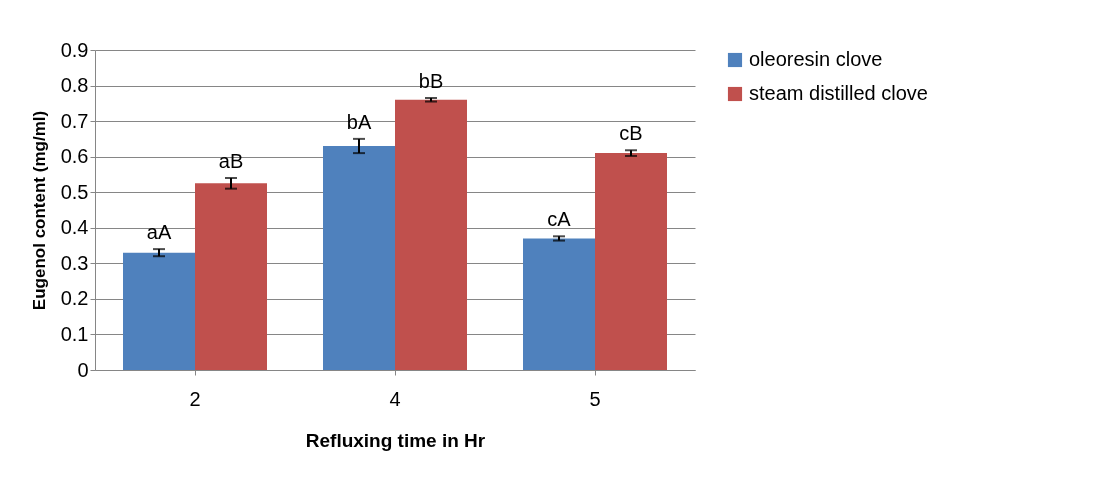  Describe the element at coordinates (39, 210) in the screenshot. I see `y-axis-title: Eugenol content (mg/ml)` at that location.